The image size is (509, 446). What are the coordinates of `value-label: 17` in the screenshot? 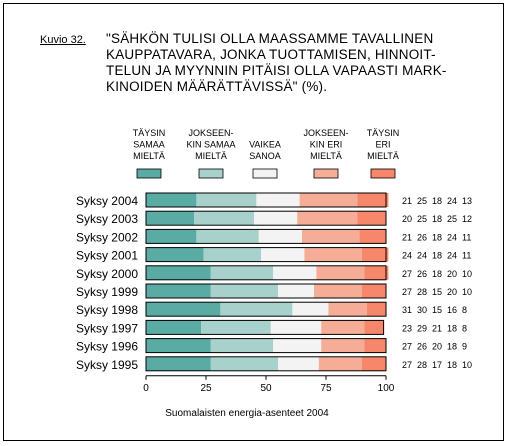 It's located at (437, 365).